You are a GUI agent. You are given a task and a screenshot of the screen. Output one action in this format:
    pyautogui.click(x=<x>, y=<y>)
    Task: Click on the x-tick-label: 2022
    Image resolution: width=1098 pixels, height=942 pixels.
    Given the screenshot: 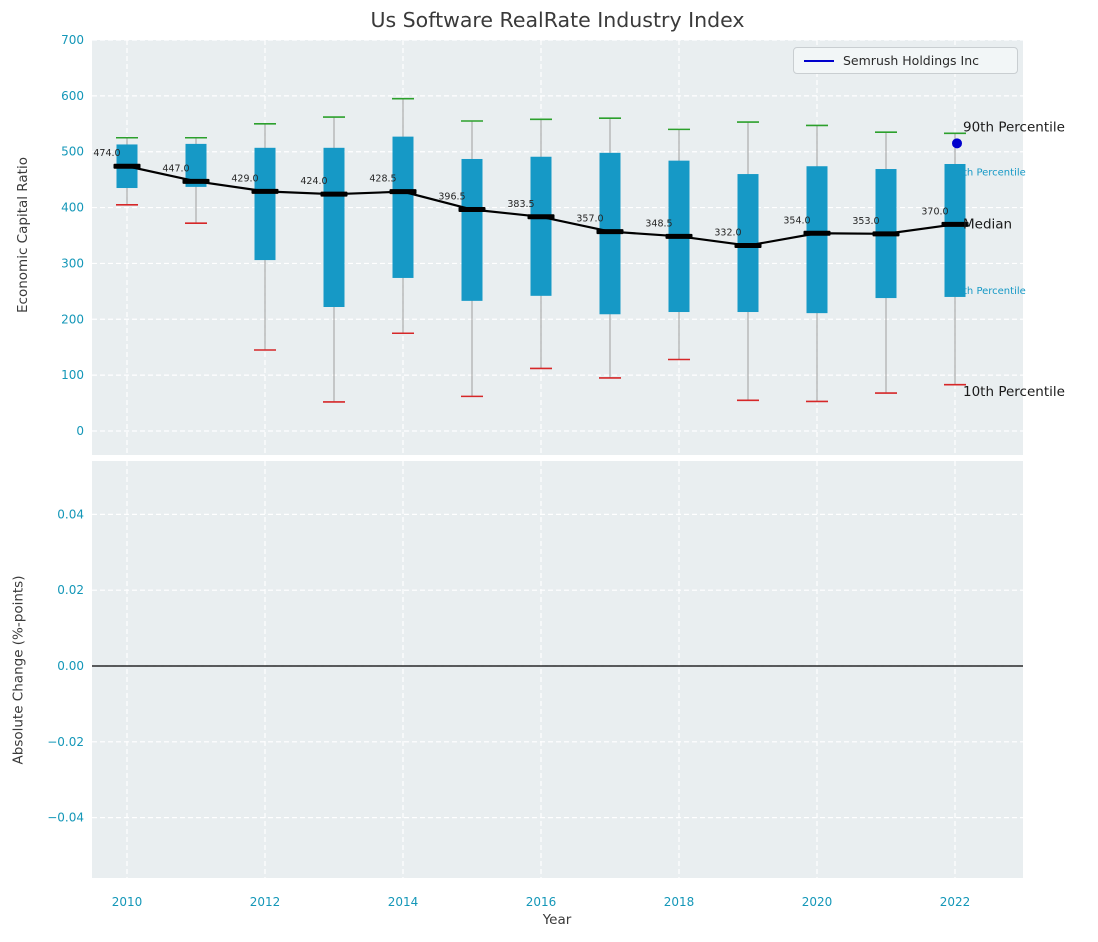 What is the action you would take?
    pyautogui.click(x=955, y=902)
    